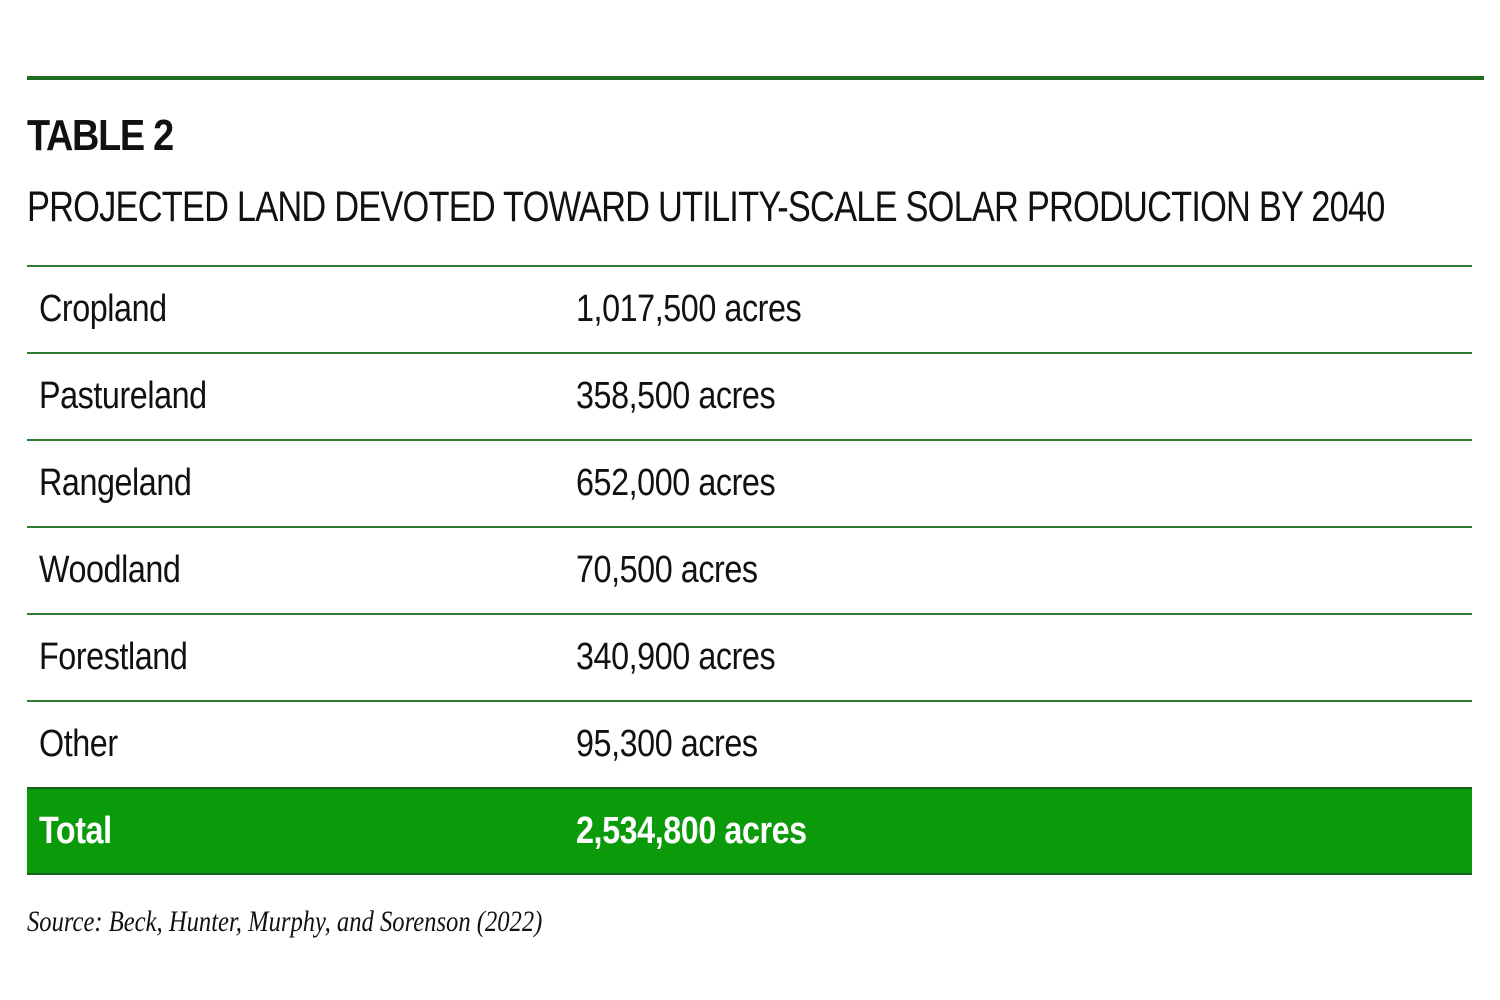  I want to click on total-label: Total, so click(75, 830).